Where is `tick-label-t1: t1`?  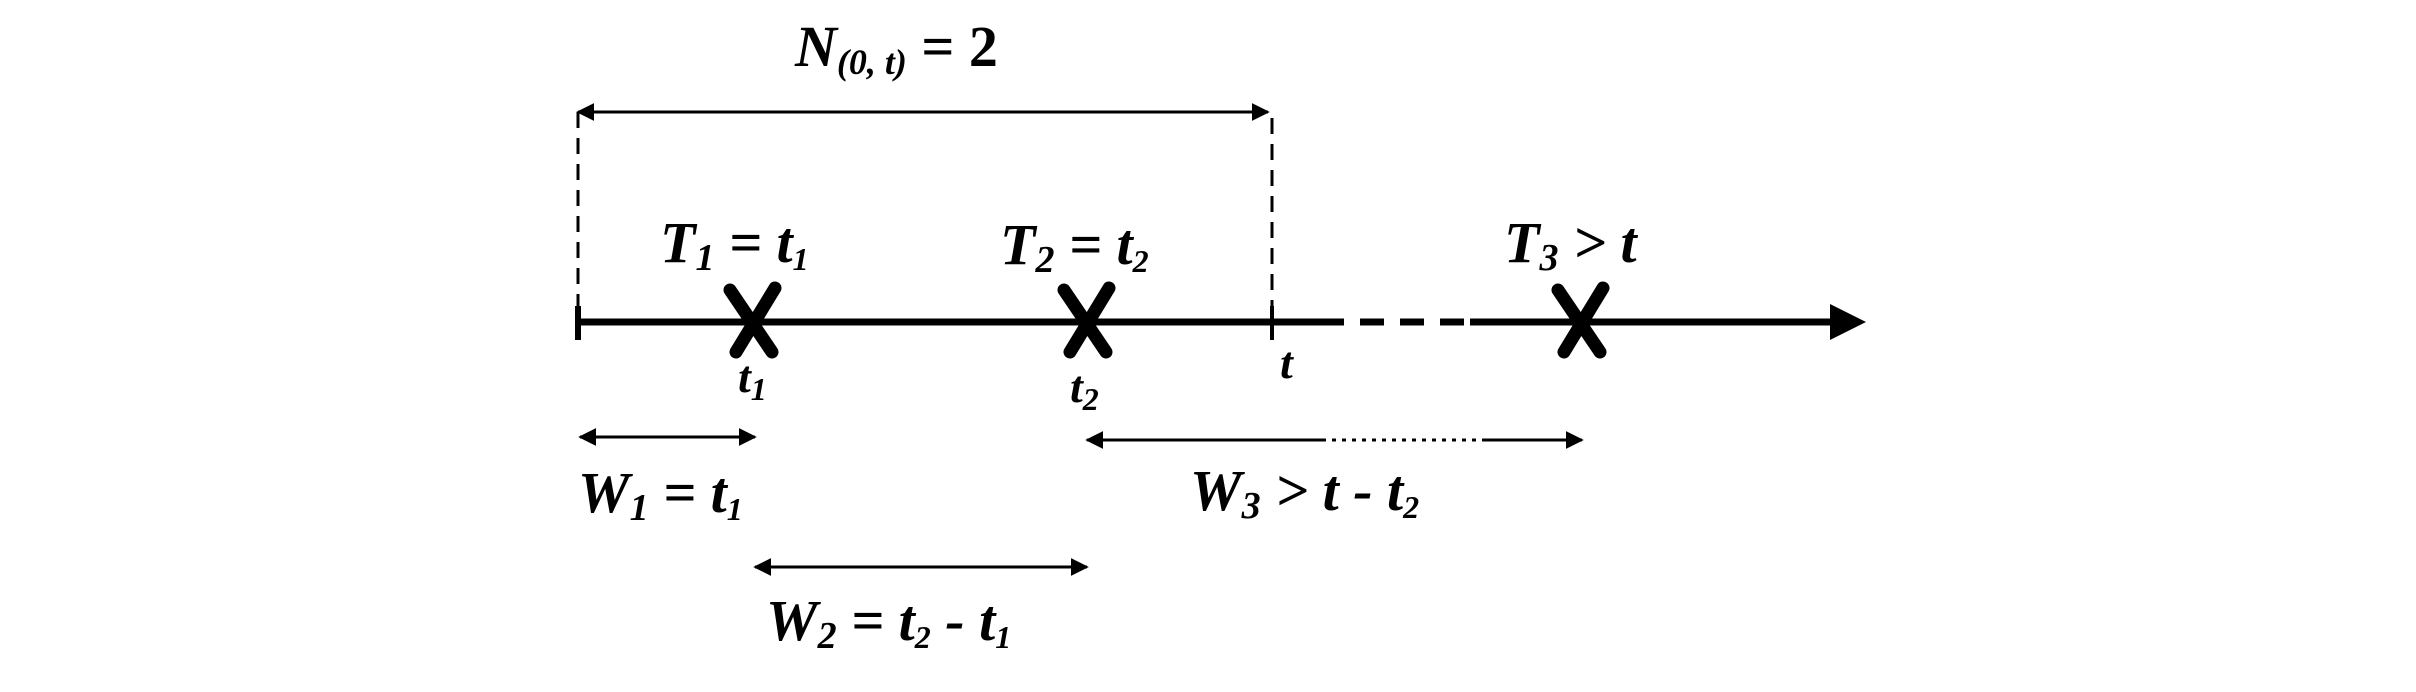
tick-label-t1: t1 is located at coordinates (752, 379).